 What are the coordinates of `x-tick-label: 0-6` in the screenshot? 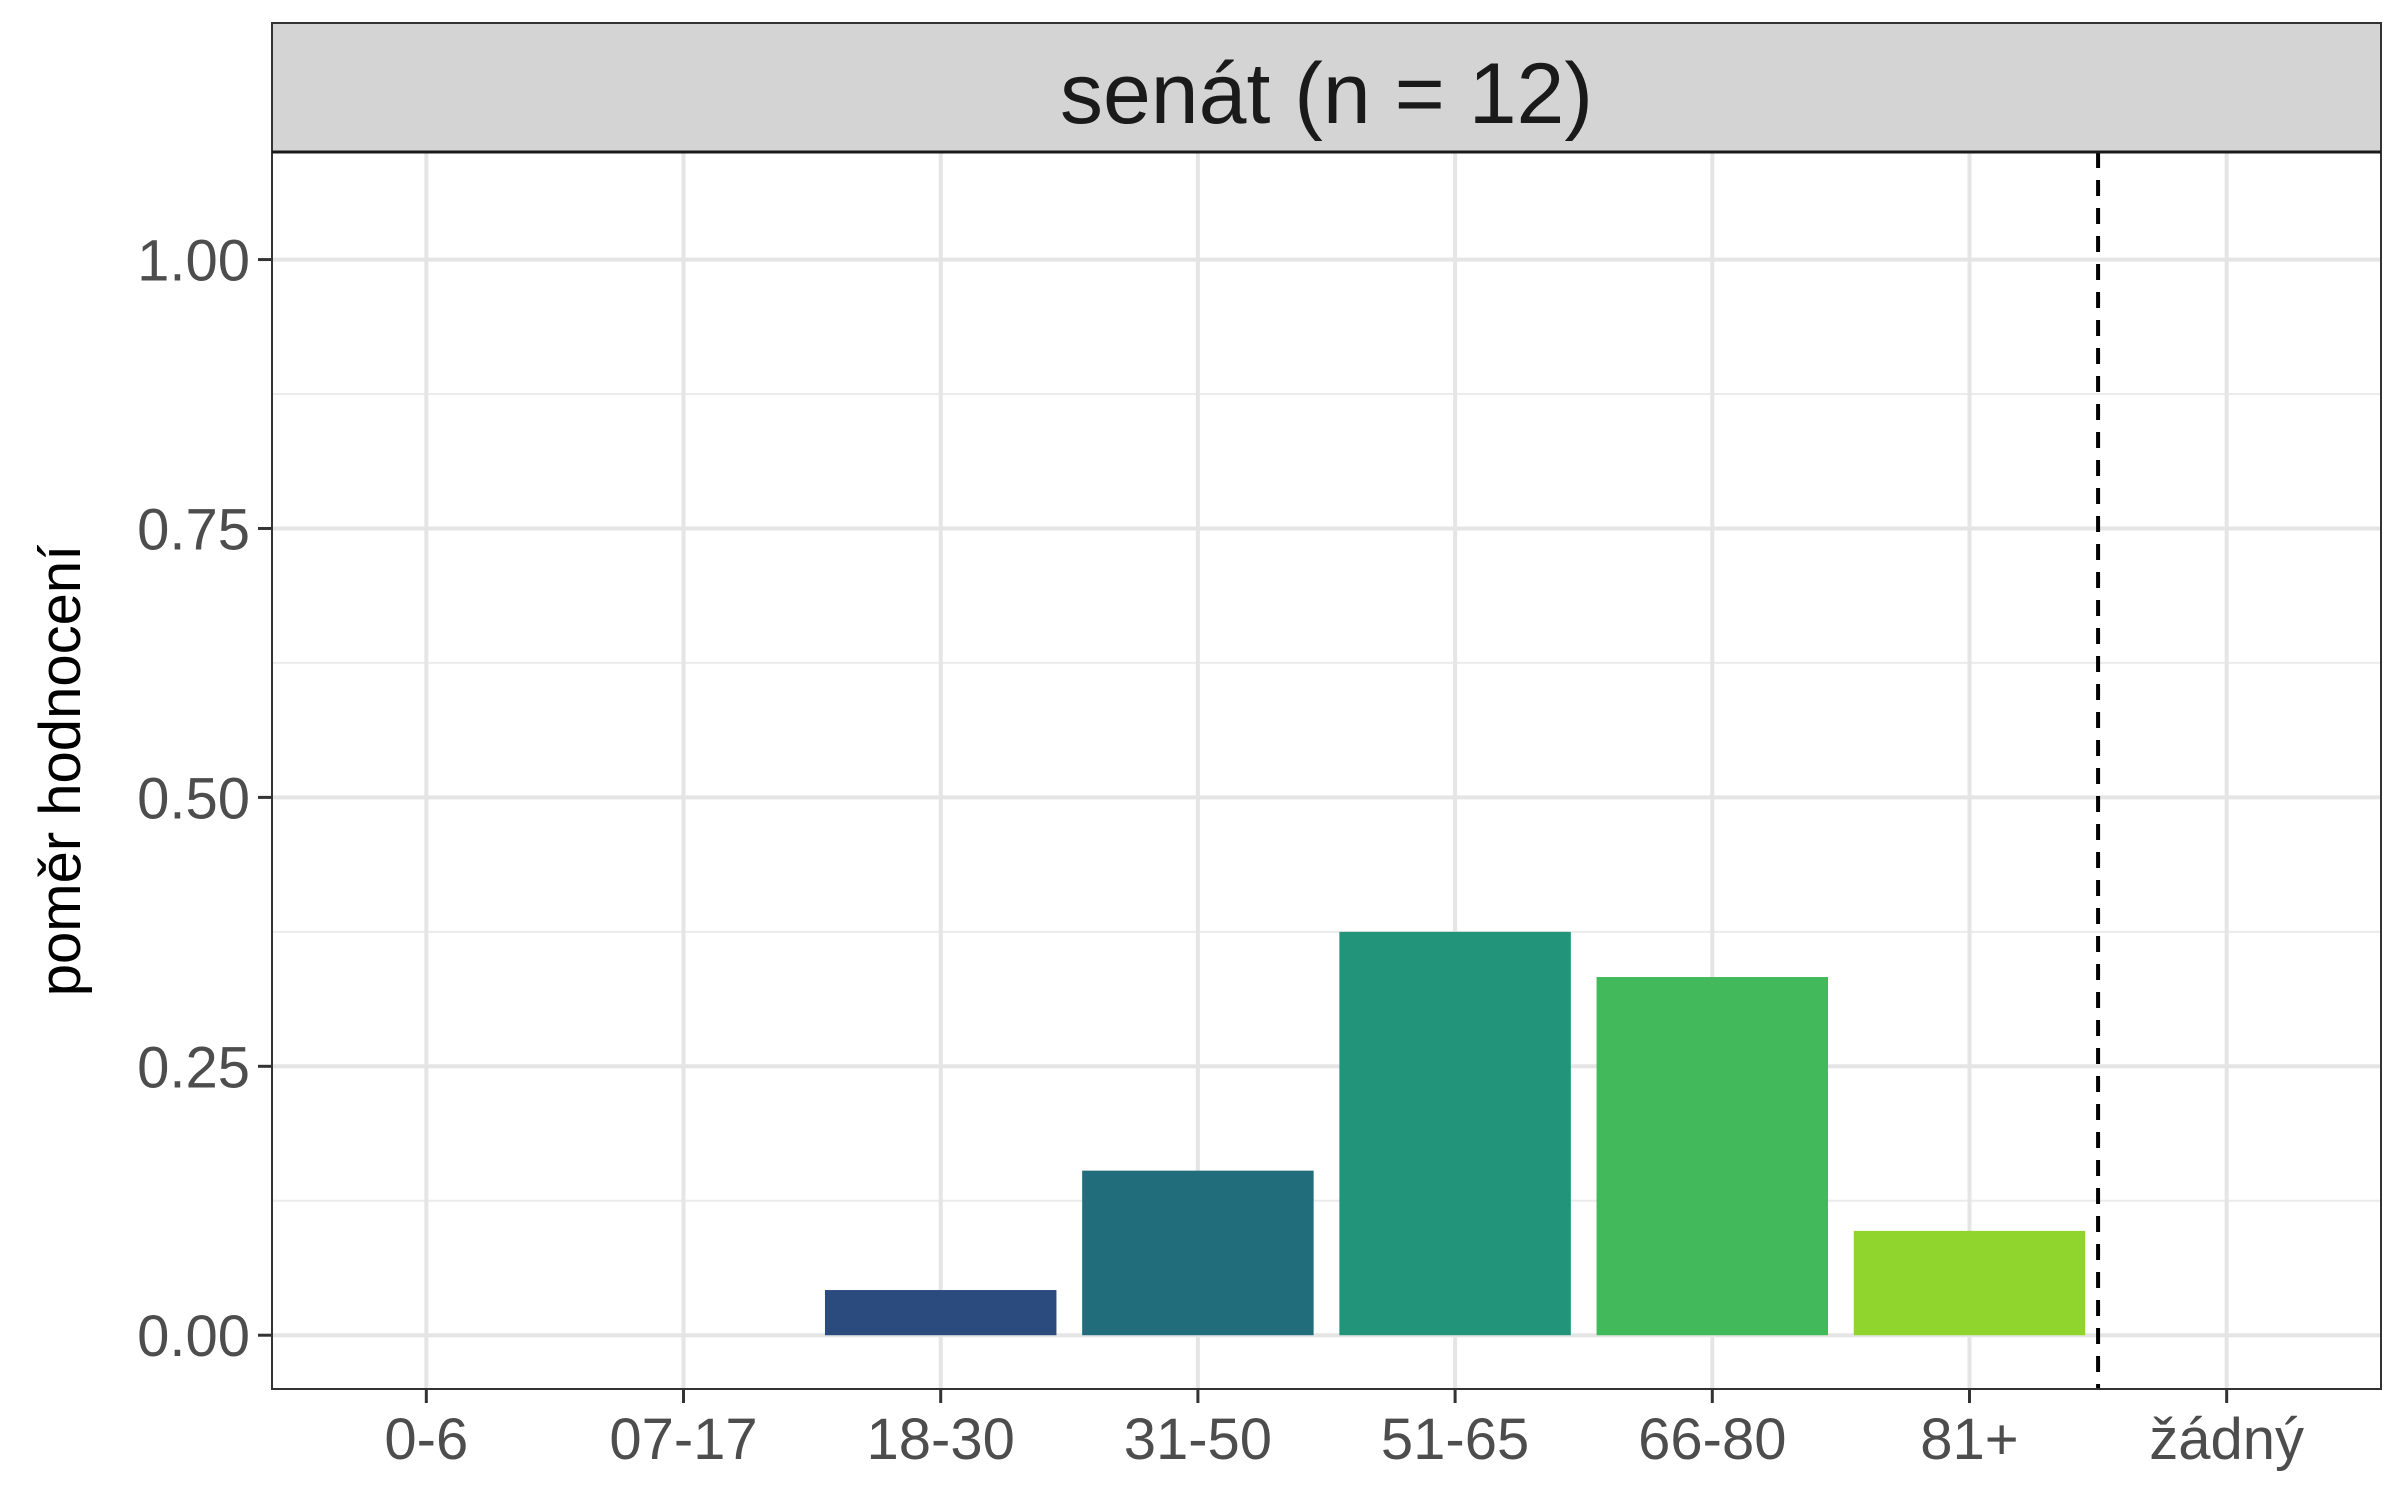 It's located at (426, 1439).